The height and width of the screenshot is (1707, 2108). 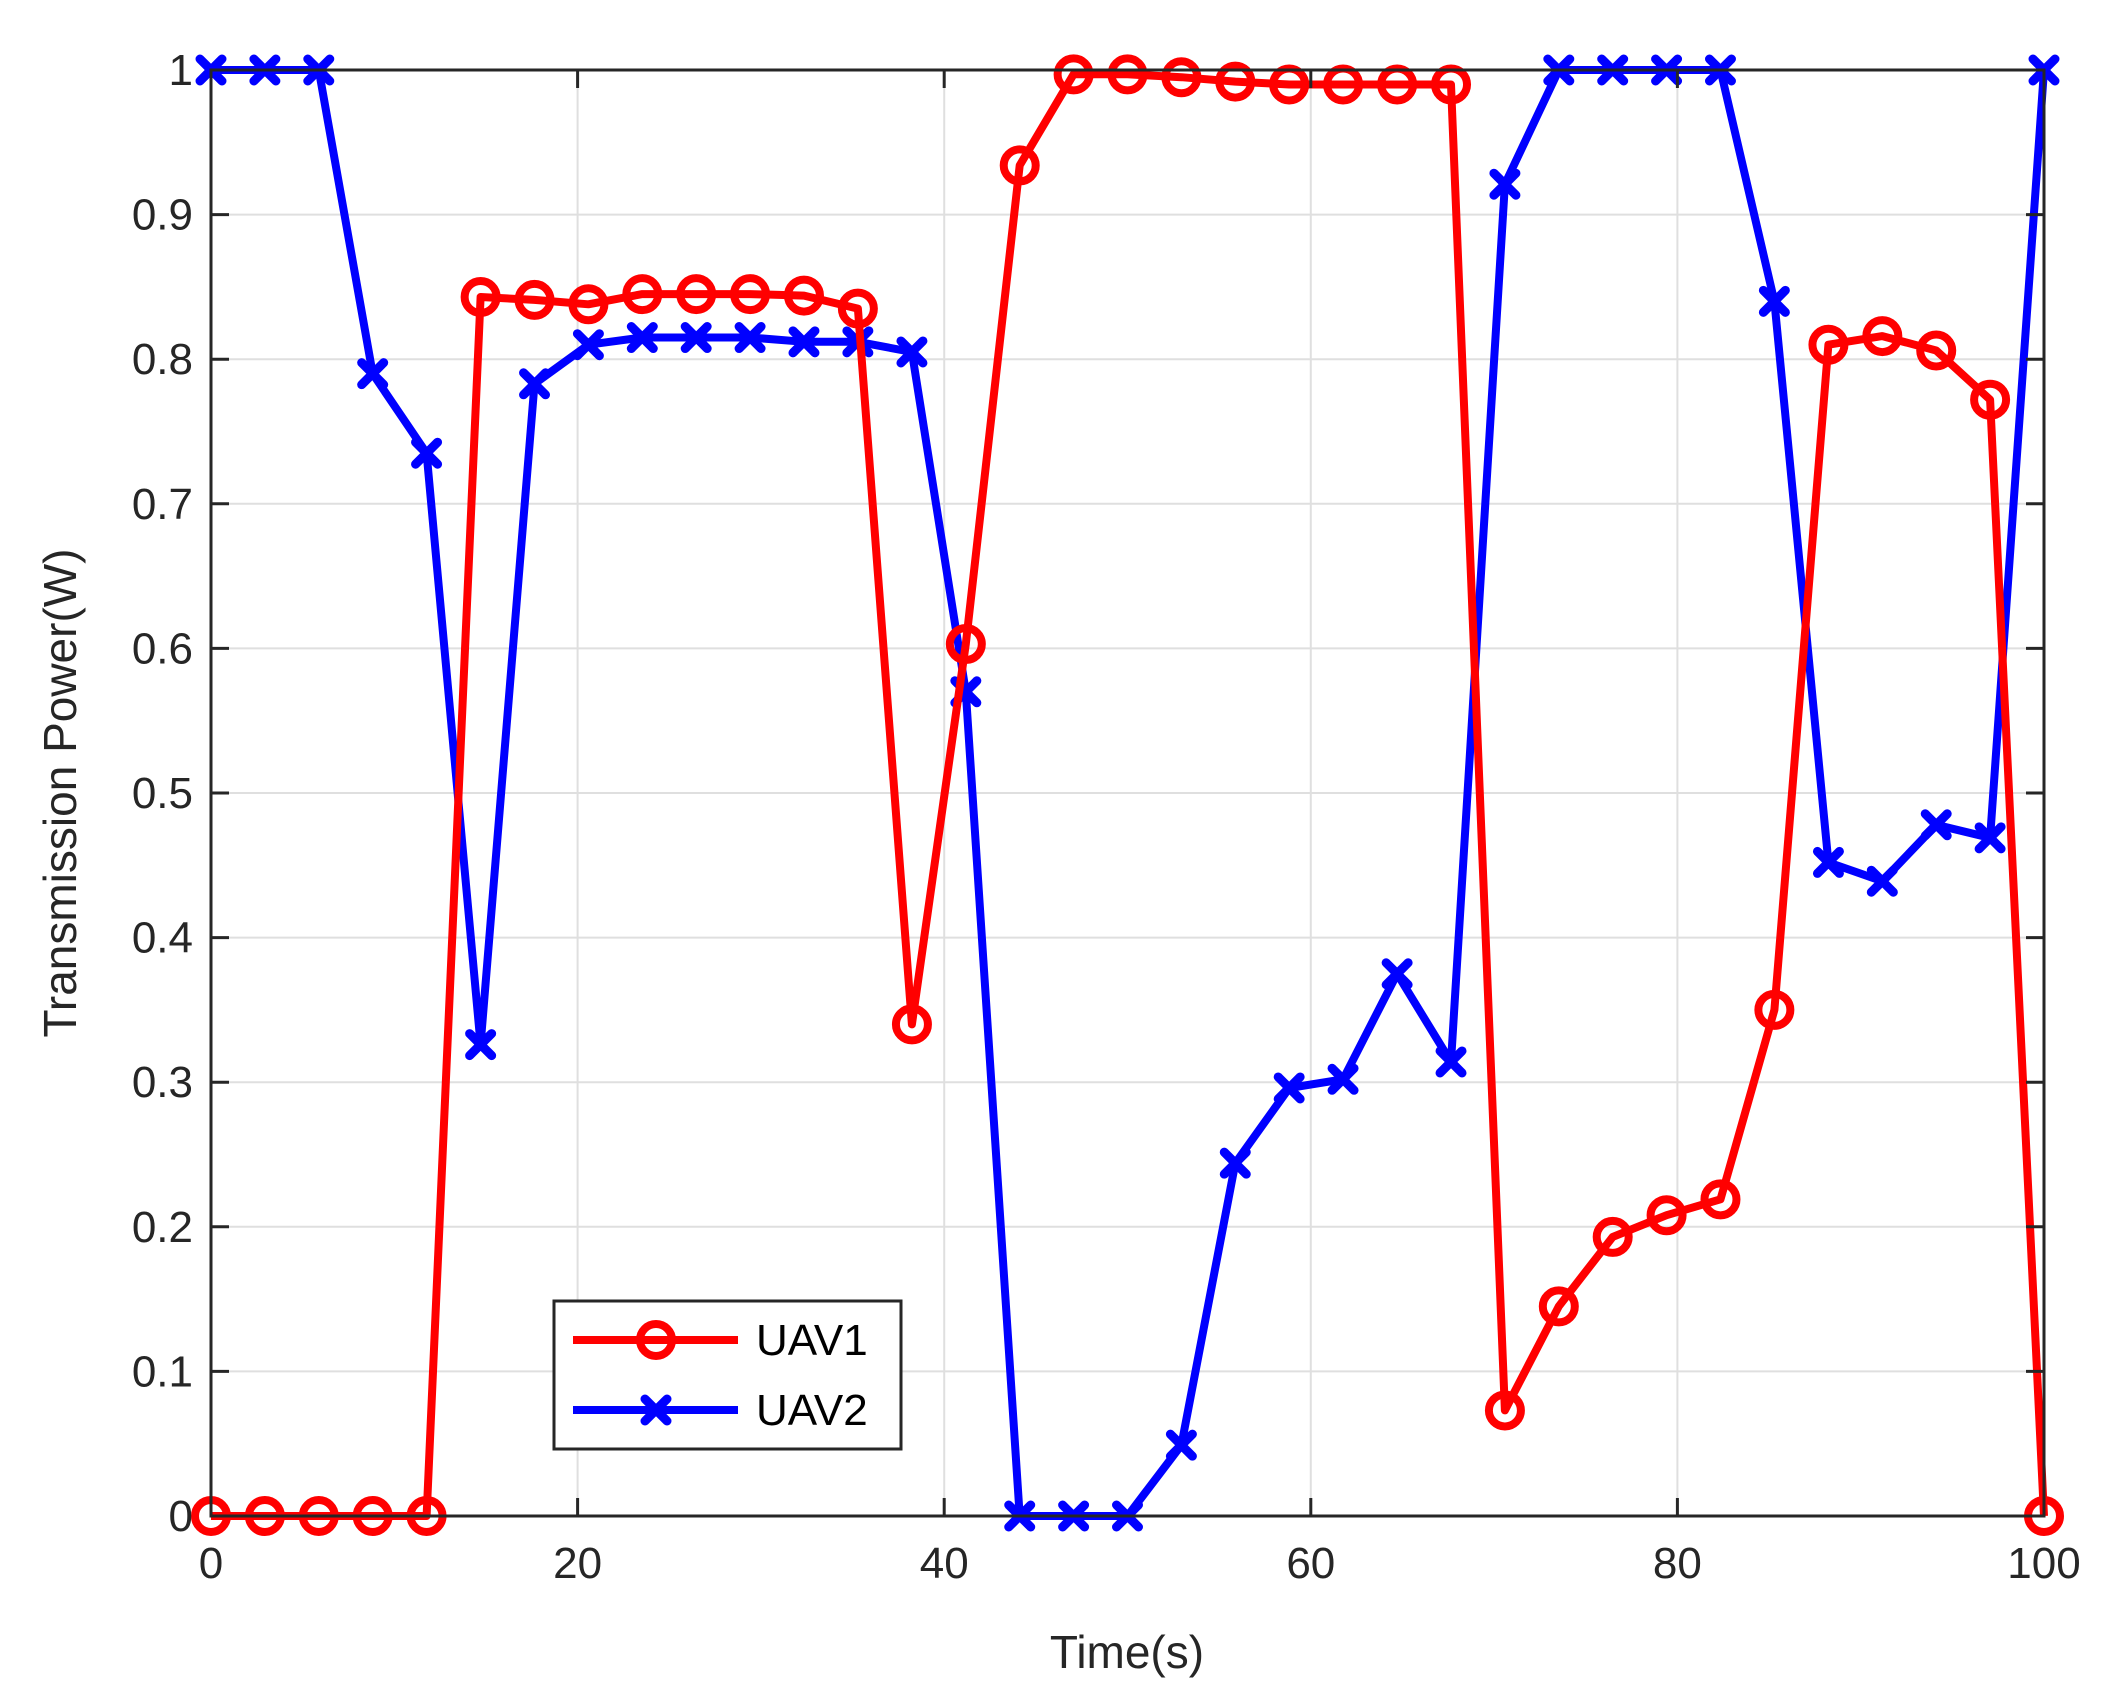 What do you see at coordinates (2043, 1563) in the screenshot?
I see `x-tick-label: 100` at bounding box center [2043, 1563].